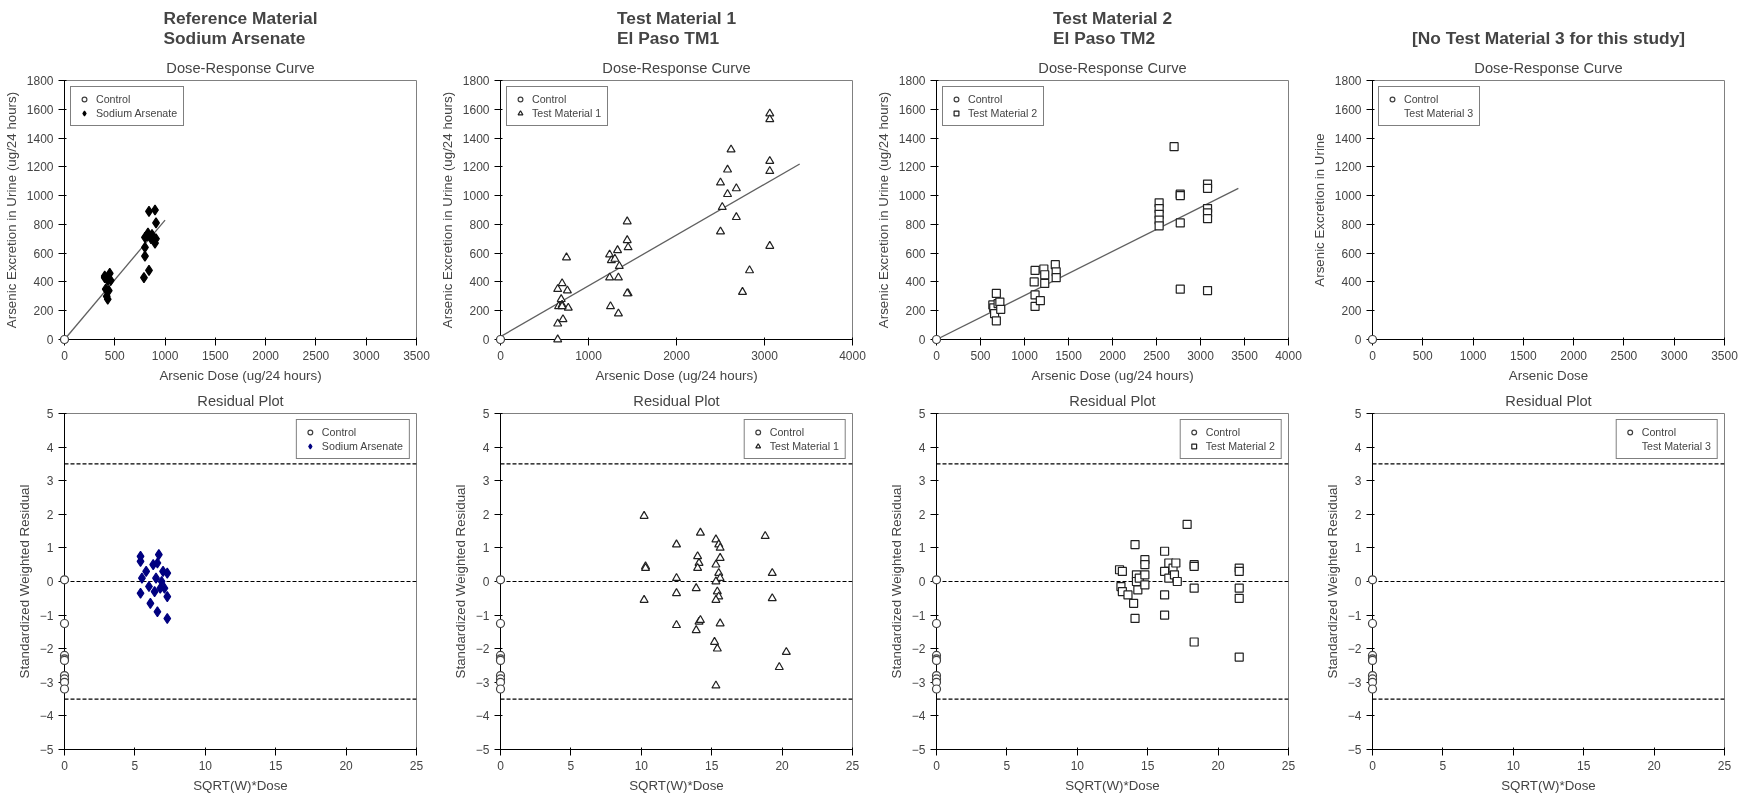 This screenshot has width=1747, height=795. Describe the element at coordinates (676, 785) in the screenshot. I see `x-axis-title: SQRT(W)*Dose` at that location.